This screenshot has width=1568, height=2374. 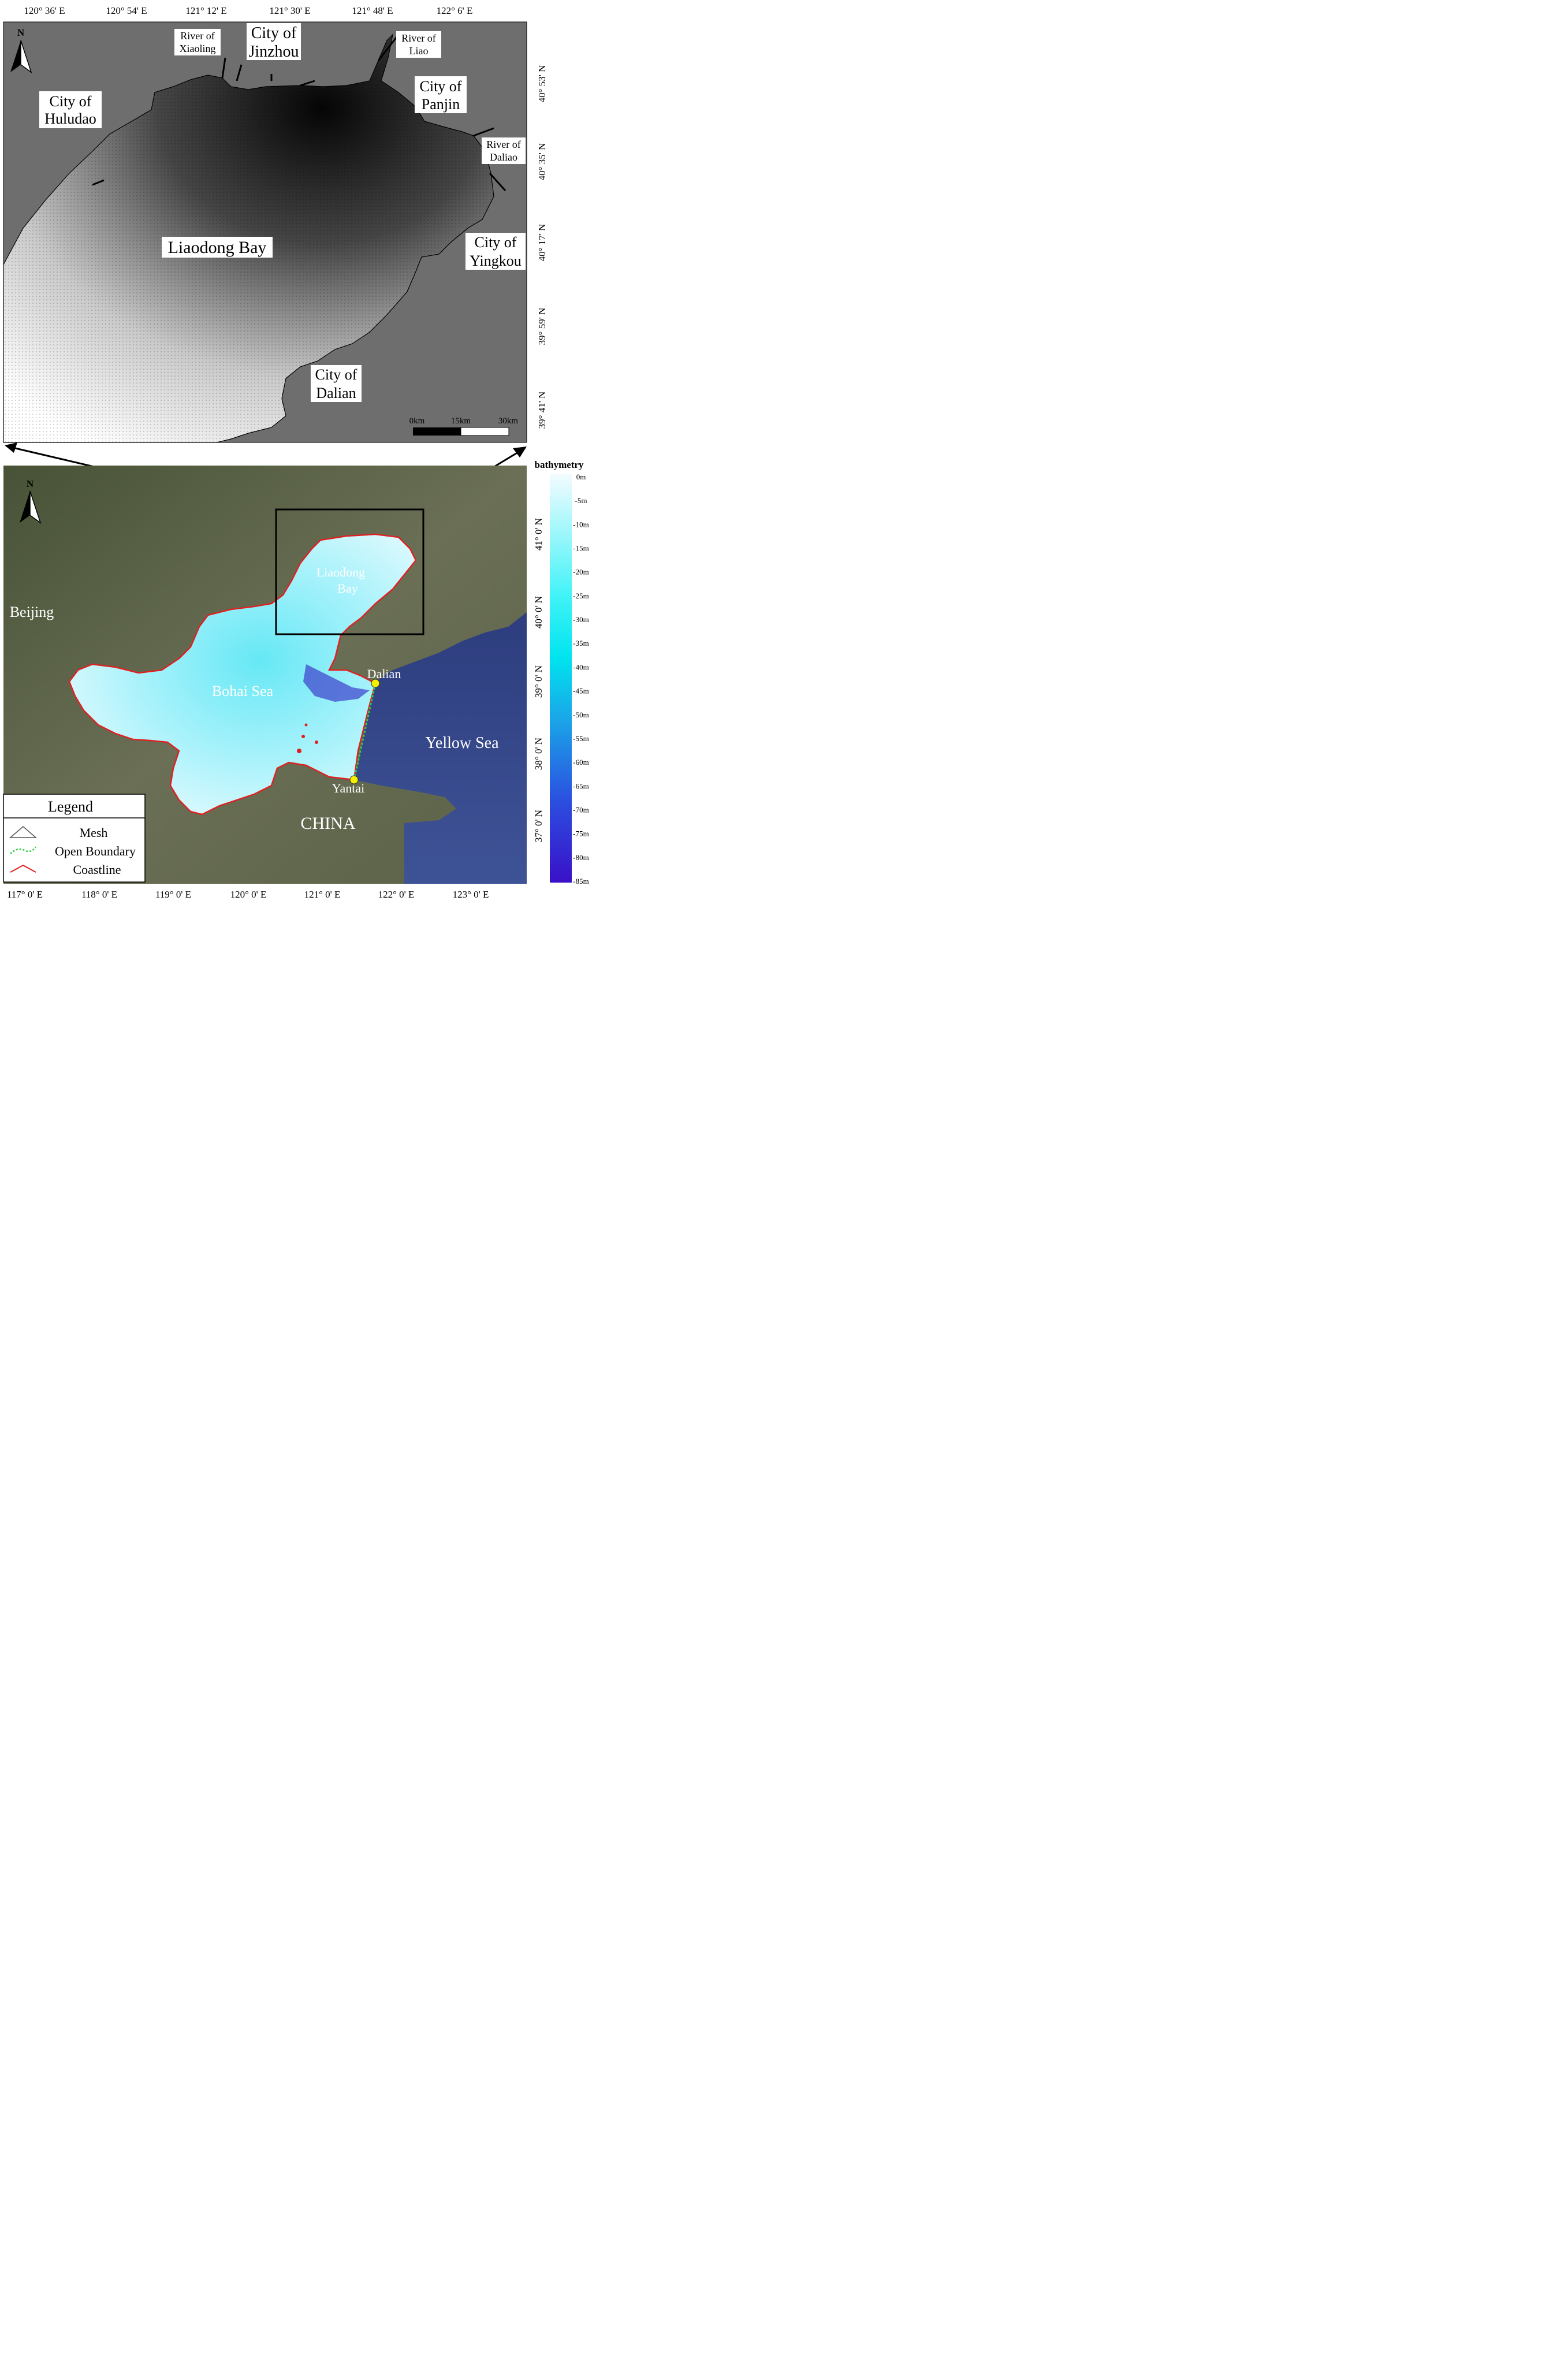 What do you see at coordinates (581, 595) in the screenshot?
I see `colorbar-tick-label: -25m` at bounding box center [581, 595].